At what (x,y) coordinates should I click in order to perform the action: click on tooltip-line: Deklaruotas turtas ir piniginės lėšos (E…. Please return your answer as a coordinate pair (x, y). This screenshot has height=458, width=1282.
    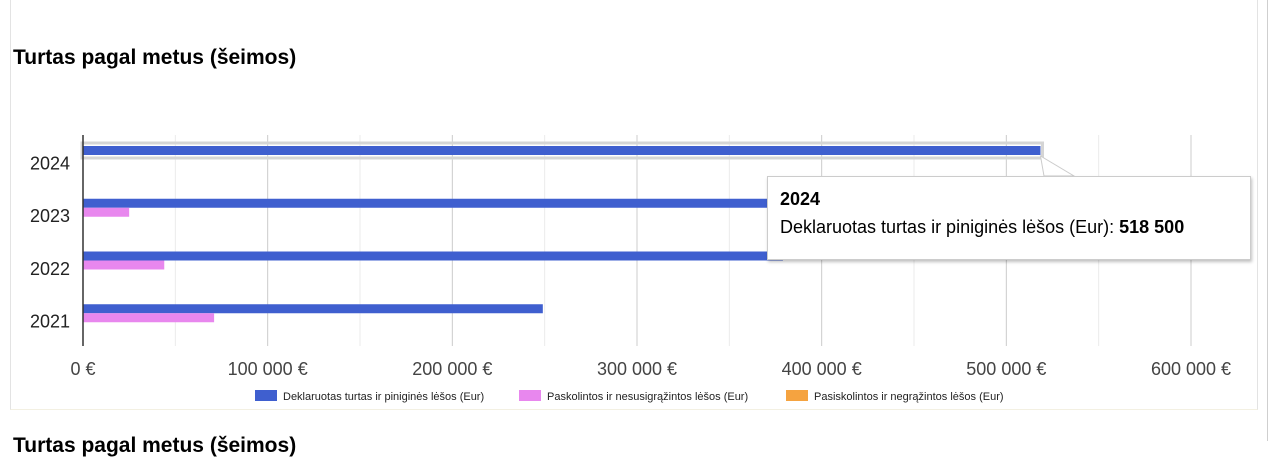
    Looking at the image, I should click on (982, 227).